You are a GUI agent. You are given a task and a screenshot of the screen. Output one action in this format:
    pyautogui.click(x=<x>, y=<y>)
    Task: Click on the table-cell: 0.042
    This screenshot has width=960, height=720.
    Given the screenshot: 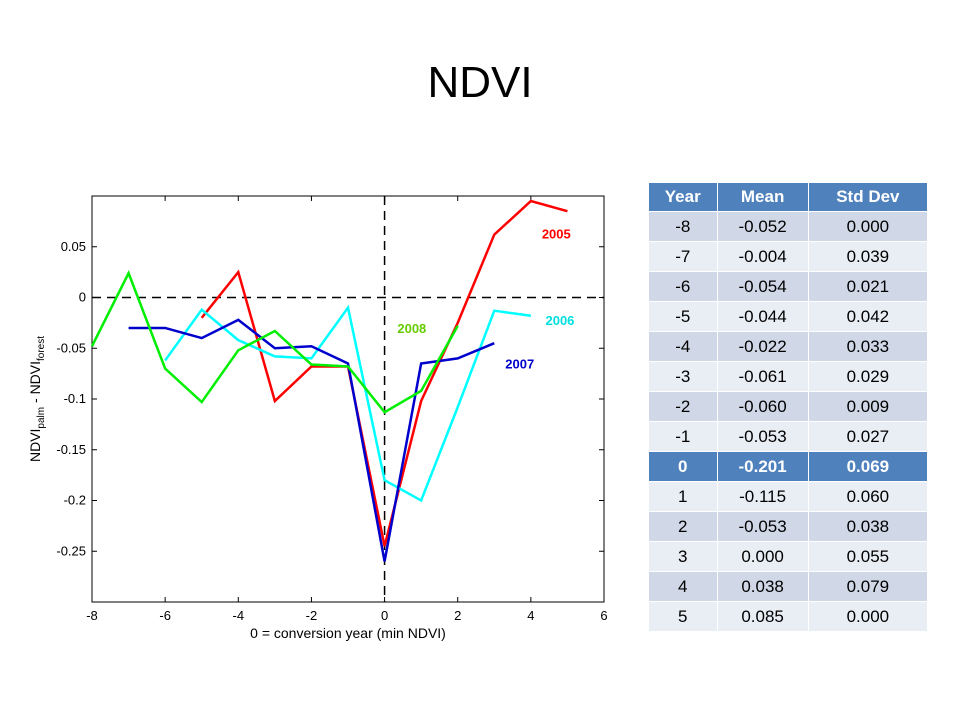 What is the action you would take?
    pyautogui.click(x=868, y=316)
    